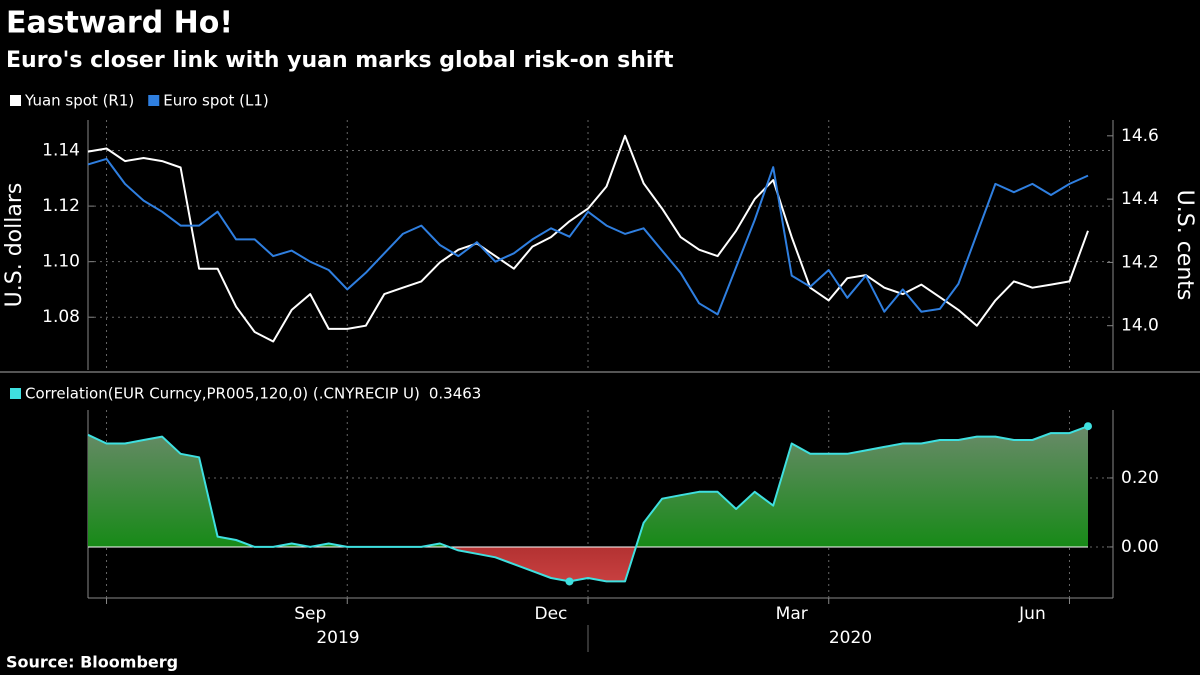 Image resolution: width=1200 pixels, height=675 pixels. What do you see at coordinates (310, 614) in the screenshot?
I see `x-tick-label: Sep` at bounding box center [310, 614].